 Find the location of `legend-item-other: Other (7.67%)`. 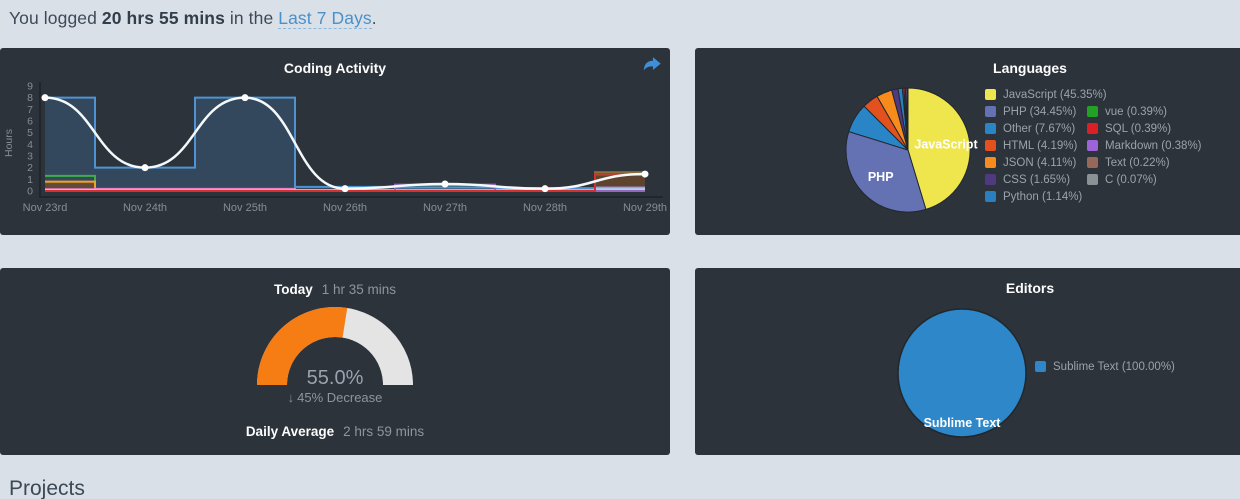

legend-item-other: Other (7.67%) is located at coordinates (1046, 128).